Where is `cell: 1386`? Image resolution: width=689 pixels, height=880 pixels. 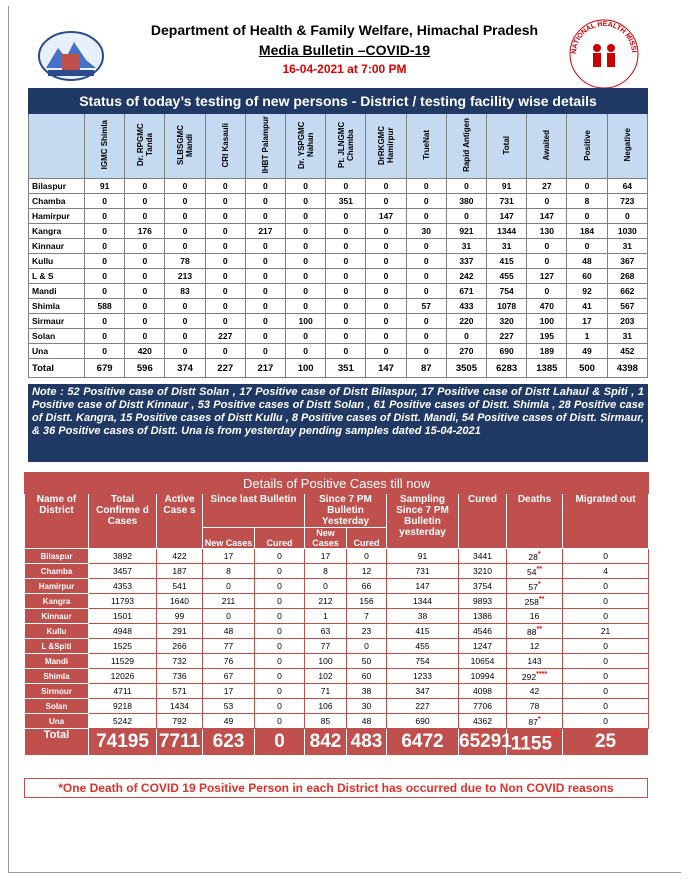
cell: 1386 is located at coordinates (482, 616).